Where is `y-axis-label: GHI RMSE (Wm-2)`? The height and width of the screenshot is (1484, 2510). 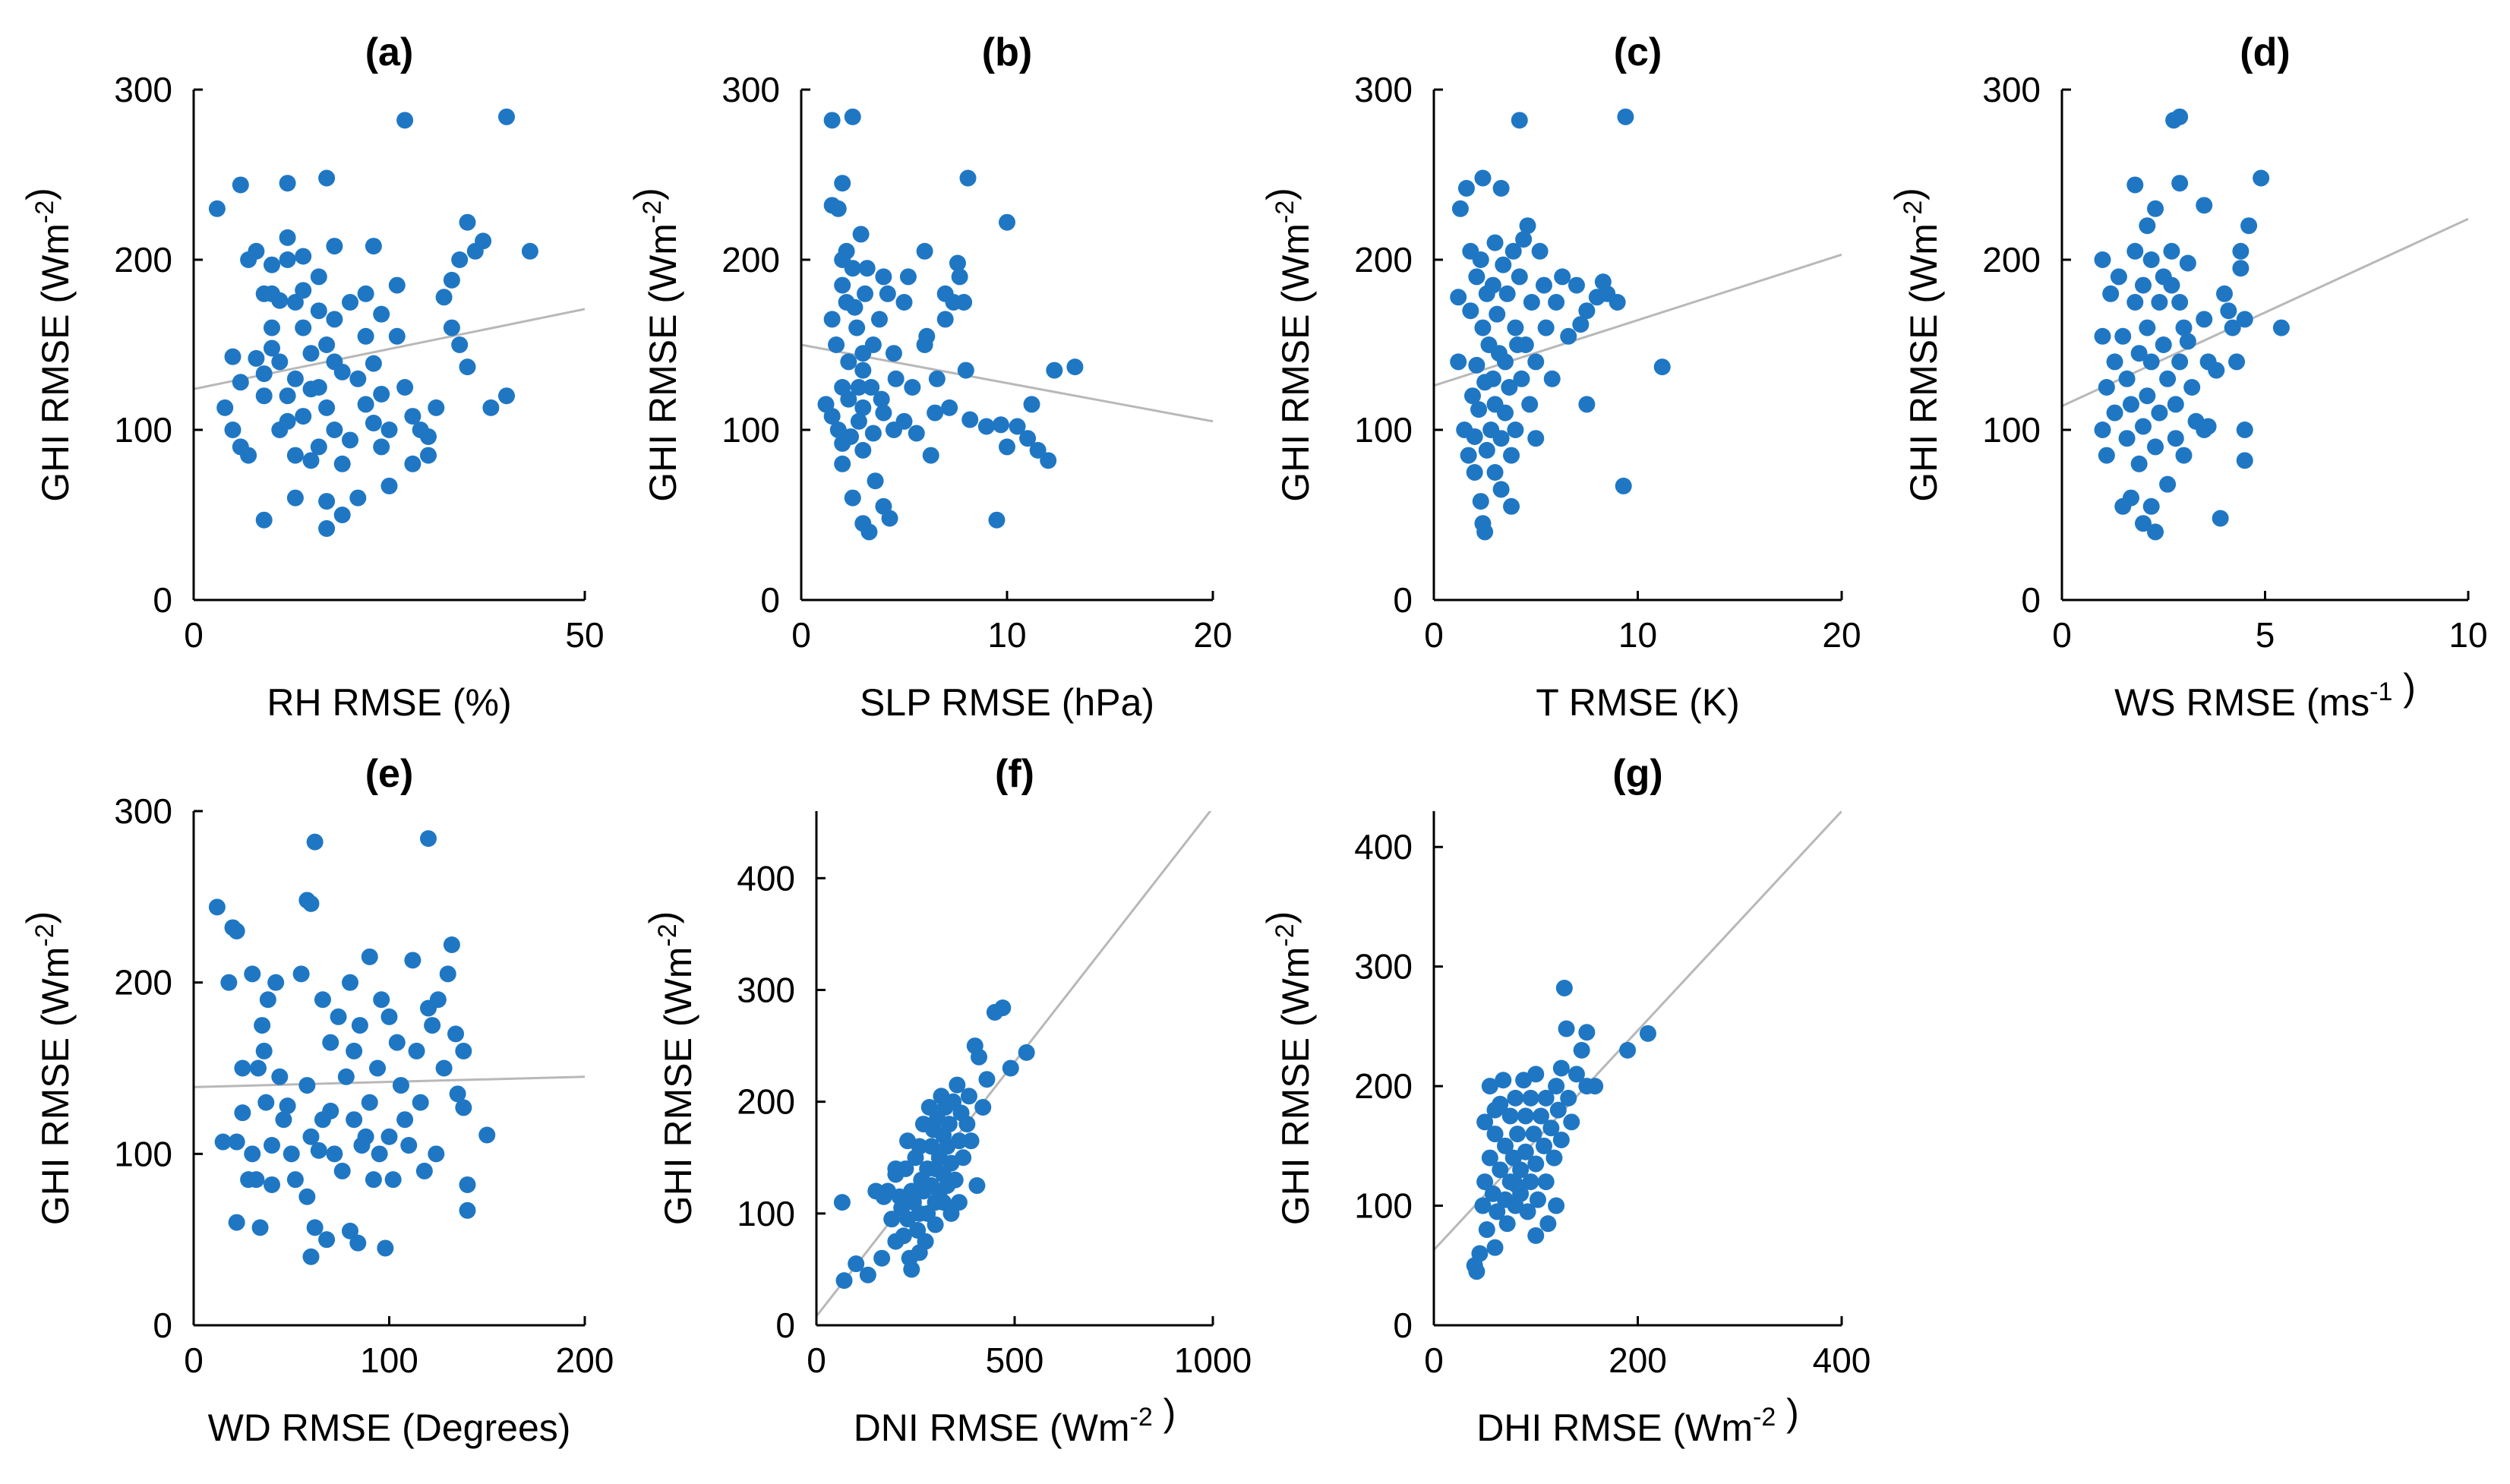
y-axis-label: GHI RMSE (Wm-2) is located at coordinates (1916, 345).